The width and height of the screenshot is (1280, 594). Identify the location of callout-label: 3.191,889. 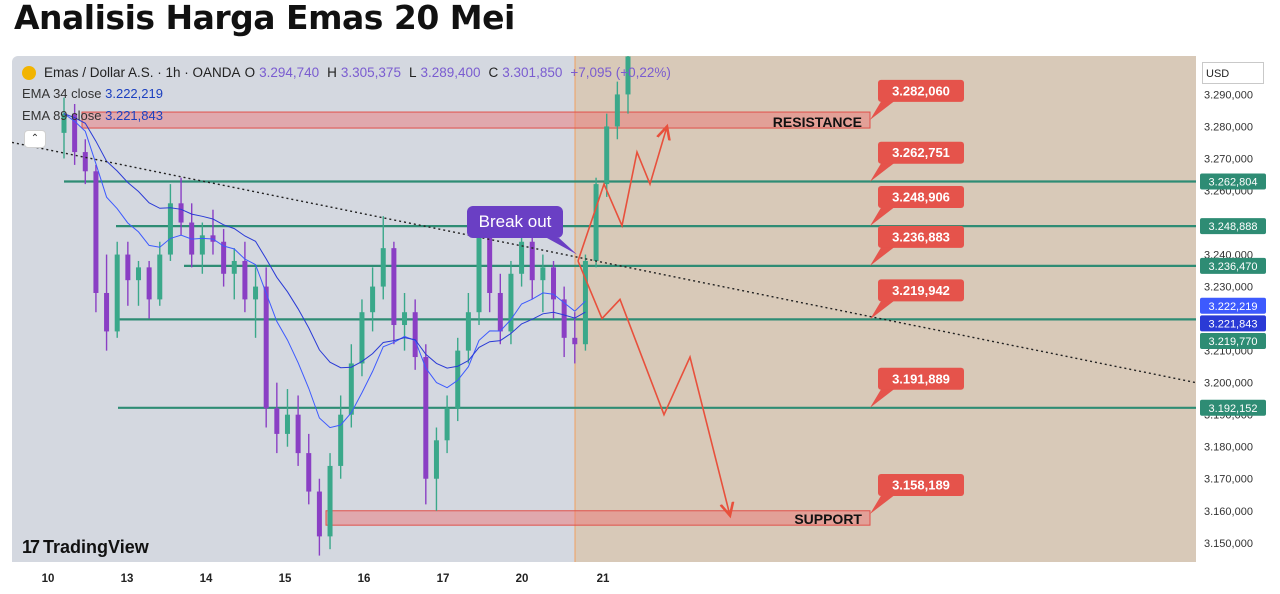
(921, 378).